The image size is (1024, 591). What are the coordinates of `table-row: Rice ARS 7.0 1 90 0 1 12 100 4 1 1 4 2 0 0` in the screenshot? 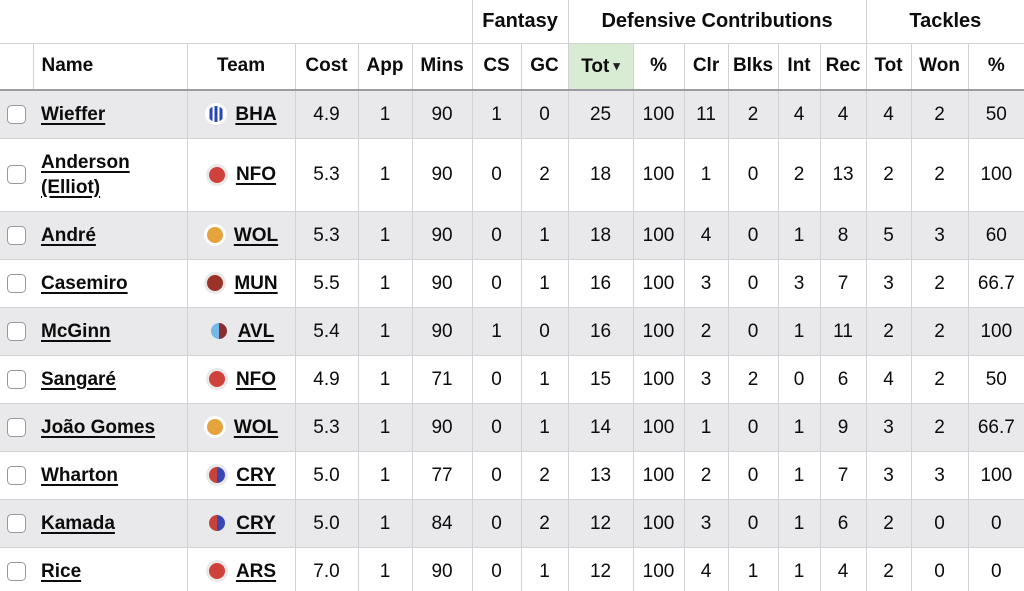 It's located at (512, 569).